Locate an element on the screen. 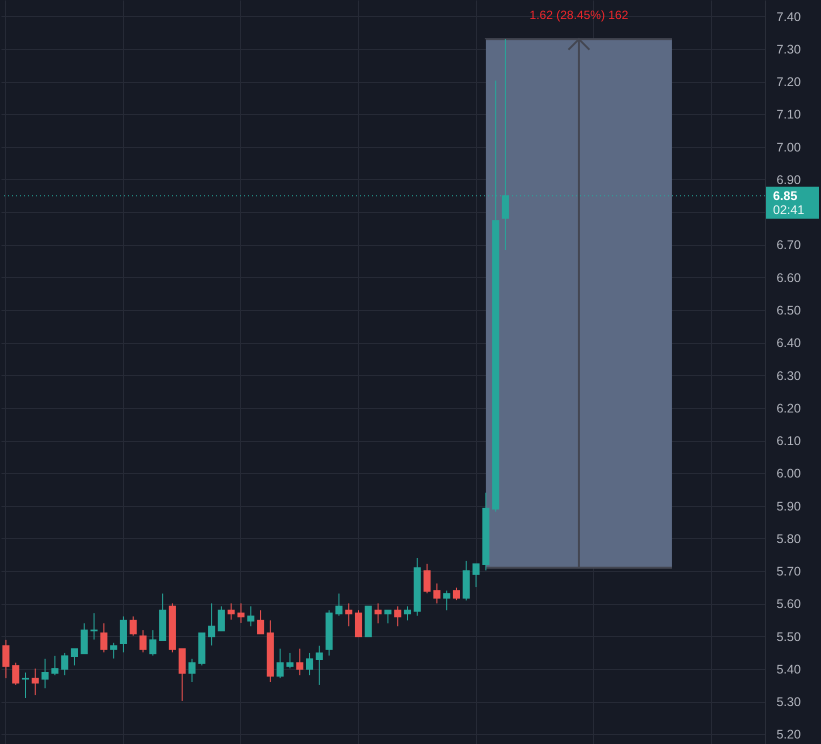 This screenshot has width=821, height=744. y-tick-label: 6.70 is located at coordinates (788, 245).